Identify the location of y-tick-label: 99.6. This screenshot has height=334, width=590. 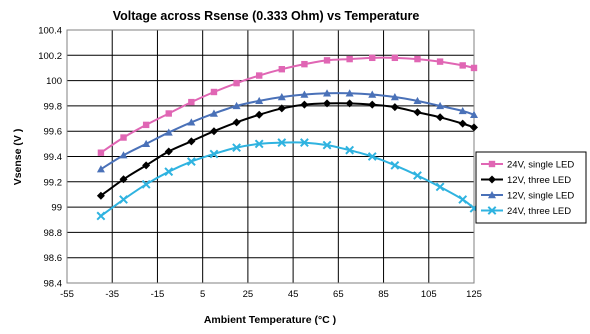
(53, 132).